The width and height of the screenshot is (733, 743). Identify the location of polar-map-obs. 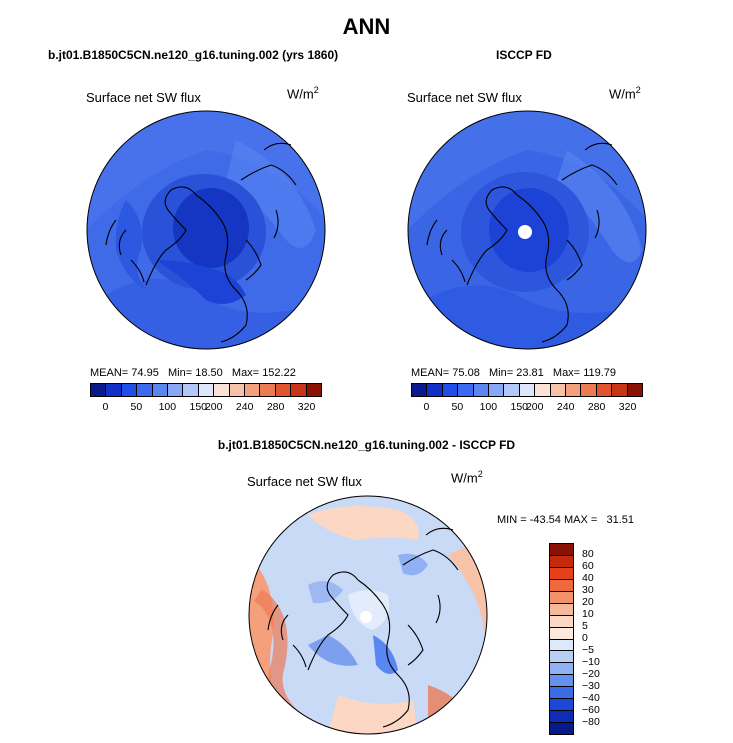
(527, 230).